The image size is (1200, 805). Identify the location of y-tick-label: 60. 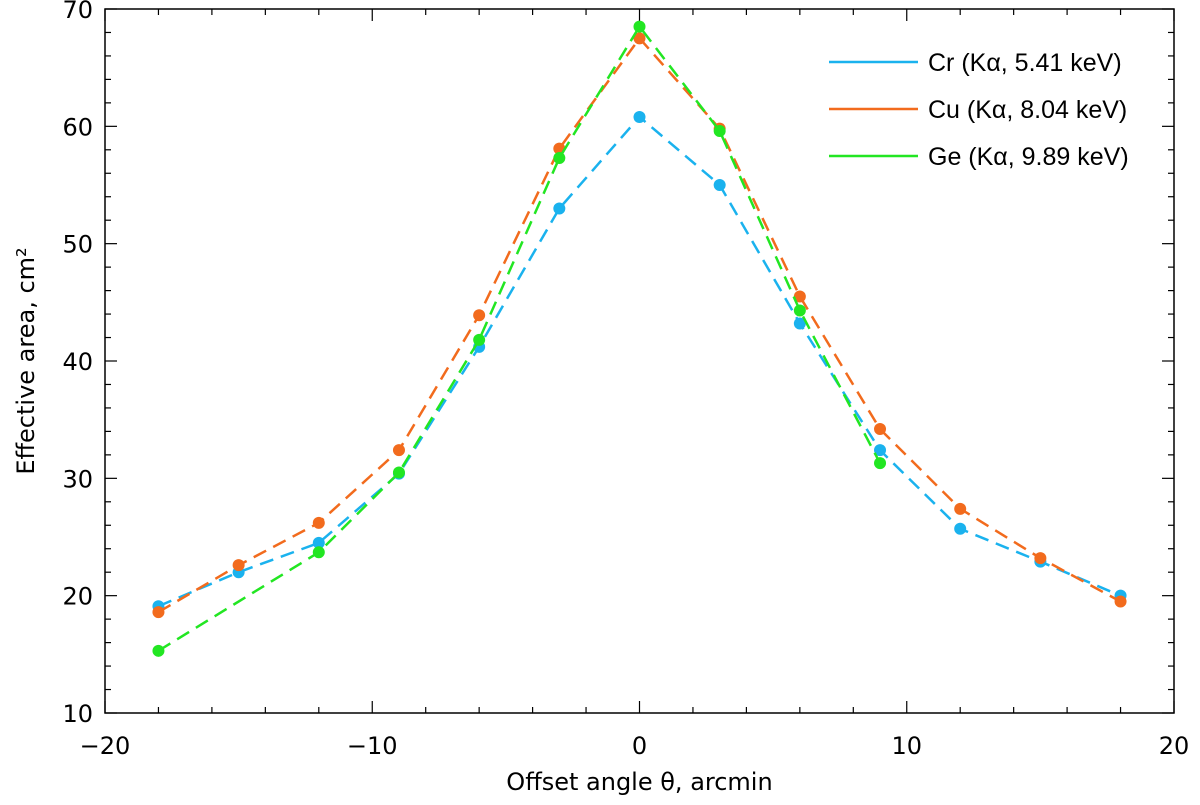
(77, 127).